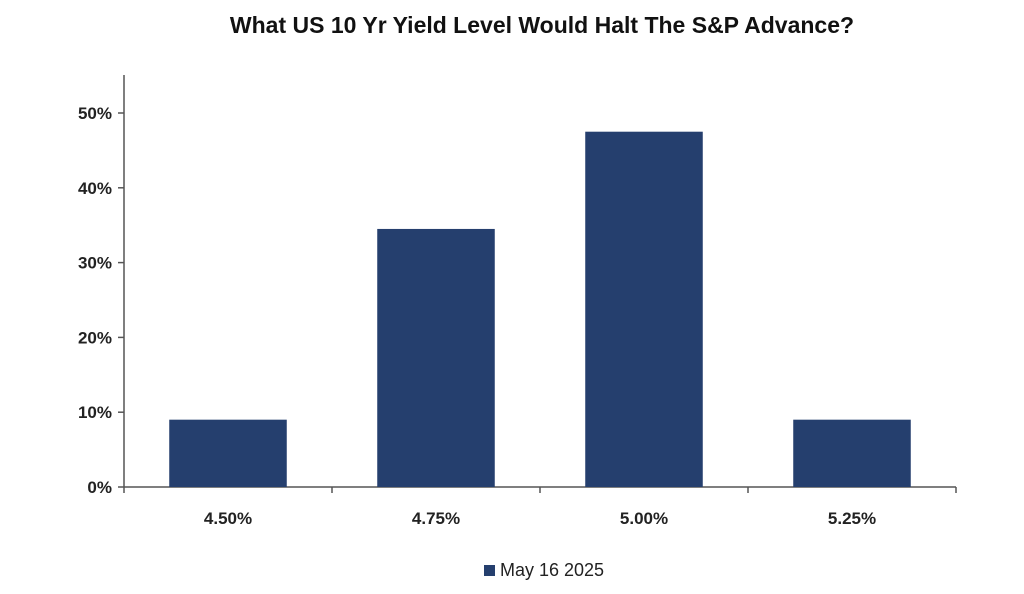  What do you see at coordinates (101, 286) in the screenshot?
I see `y-axis: 0% 10% 20% 30% 40% 50%` at bounding box center [101, 286].